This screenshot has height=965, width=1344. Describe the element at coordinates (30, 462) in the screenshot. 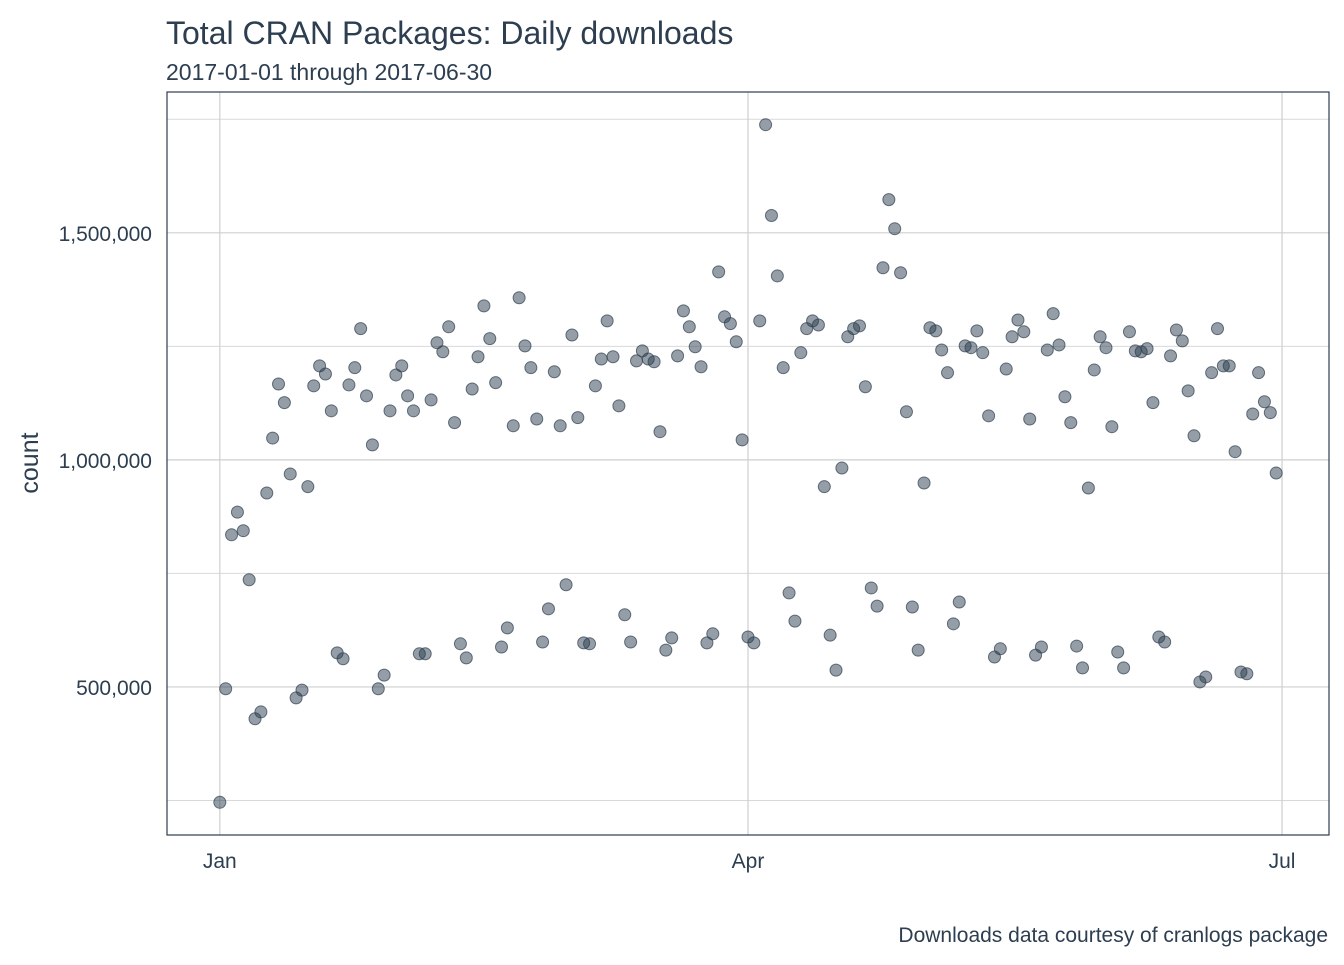

I see `y-axis-label: count` at that location.